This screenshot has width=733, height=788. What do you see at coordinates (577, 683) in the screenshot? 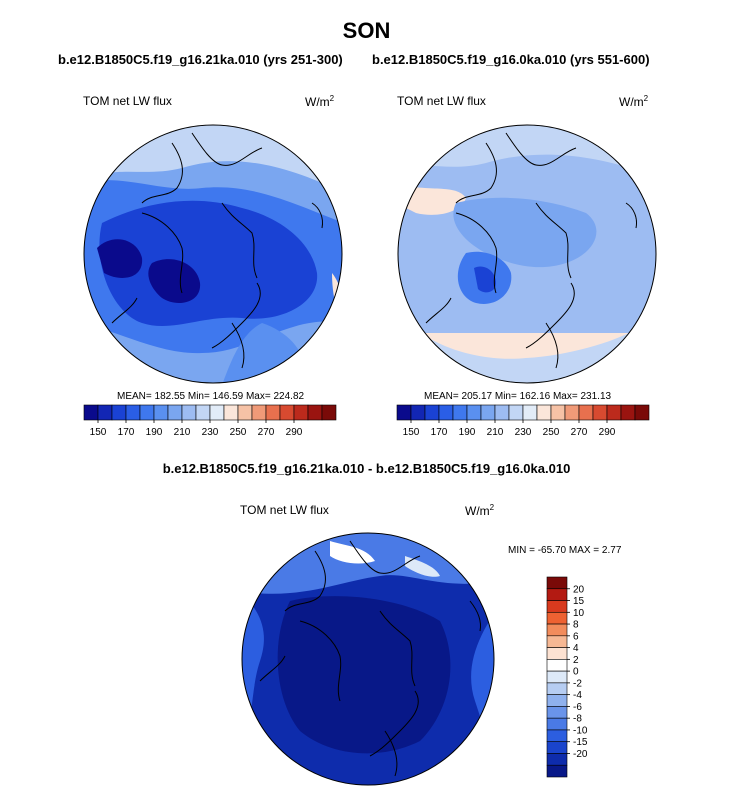
I see `diff-colorbar-tick-label: -2` at bounding box center [577, 683].